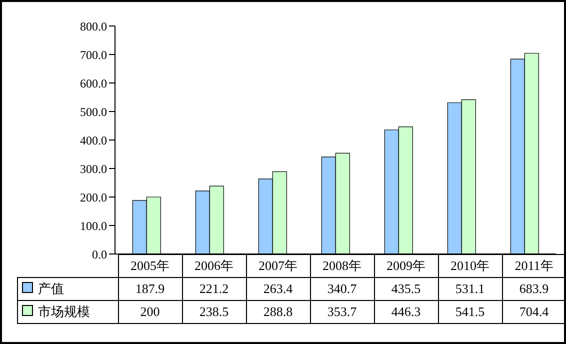 The height and width of the screenshot is (344, 566). I want to click on x-tick-label: 2008年, so click(342, 266).